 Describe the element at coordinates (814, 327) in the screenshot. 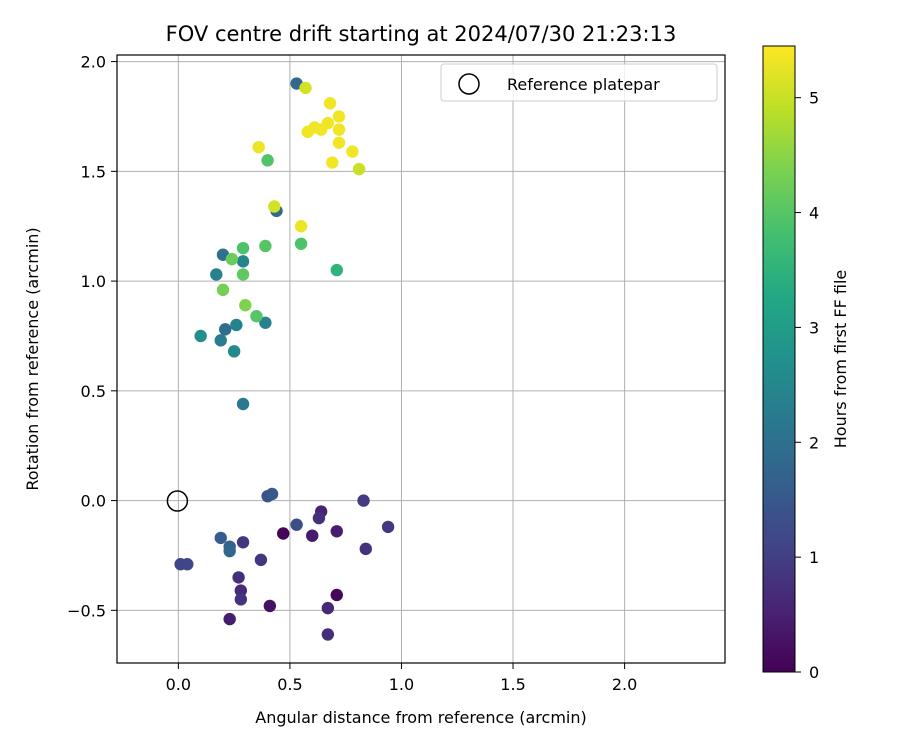

I see `colorbar-tick-label: 3` at that location.